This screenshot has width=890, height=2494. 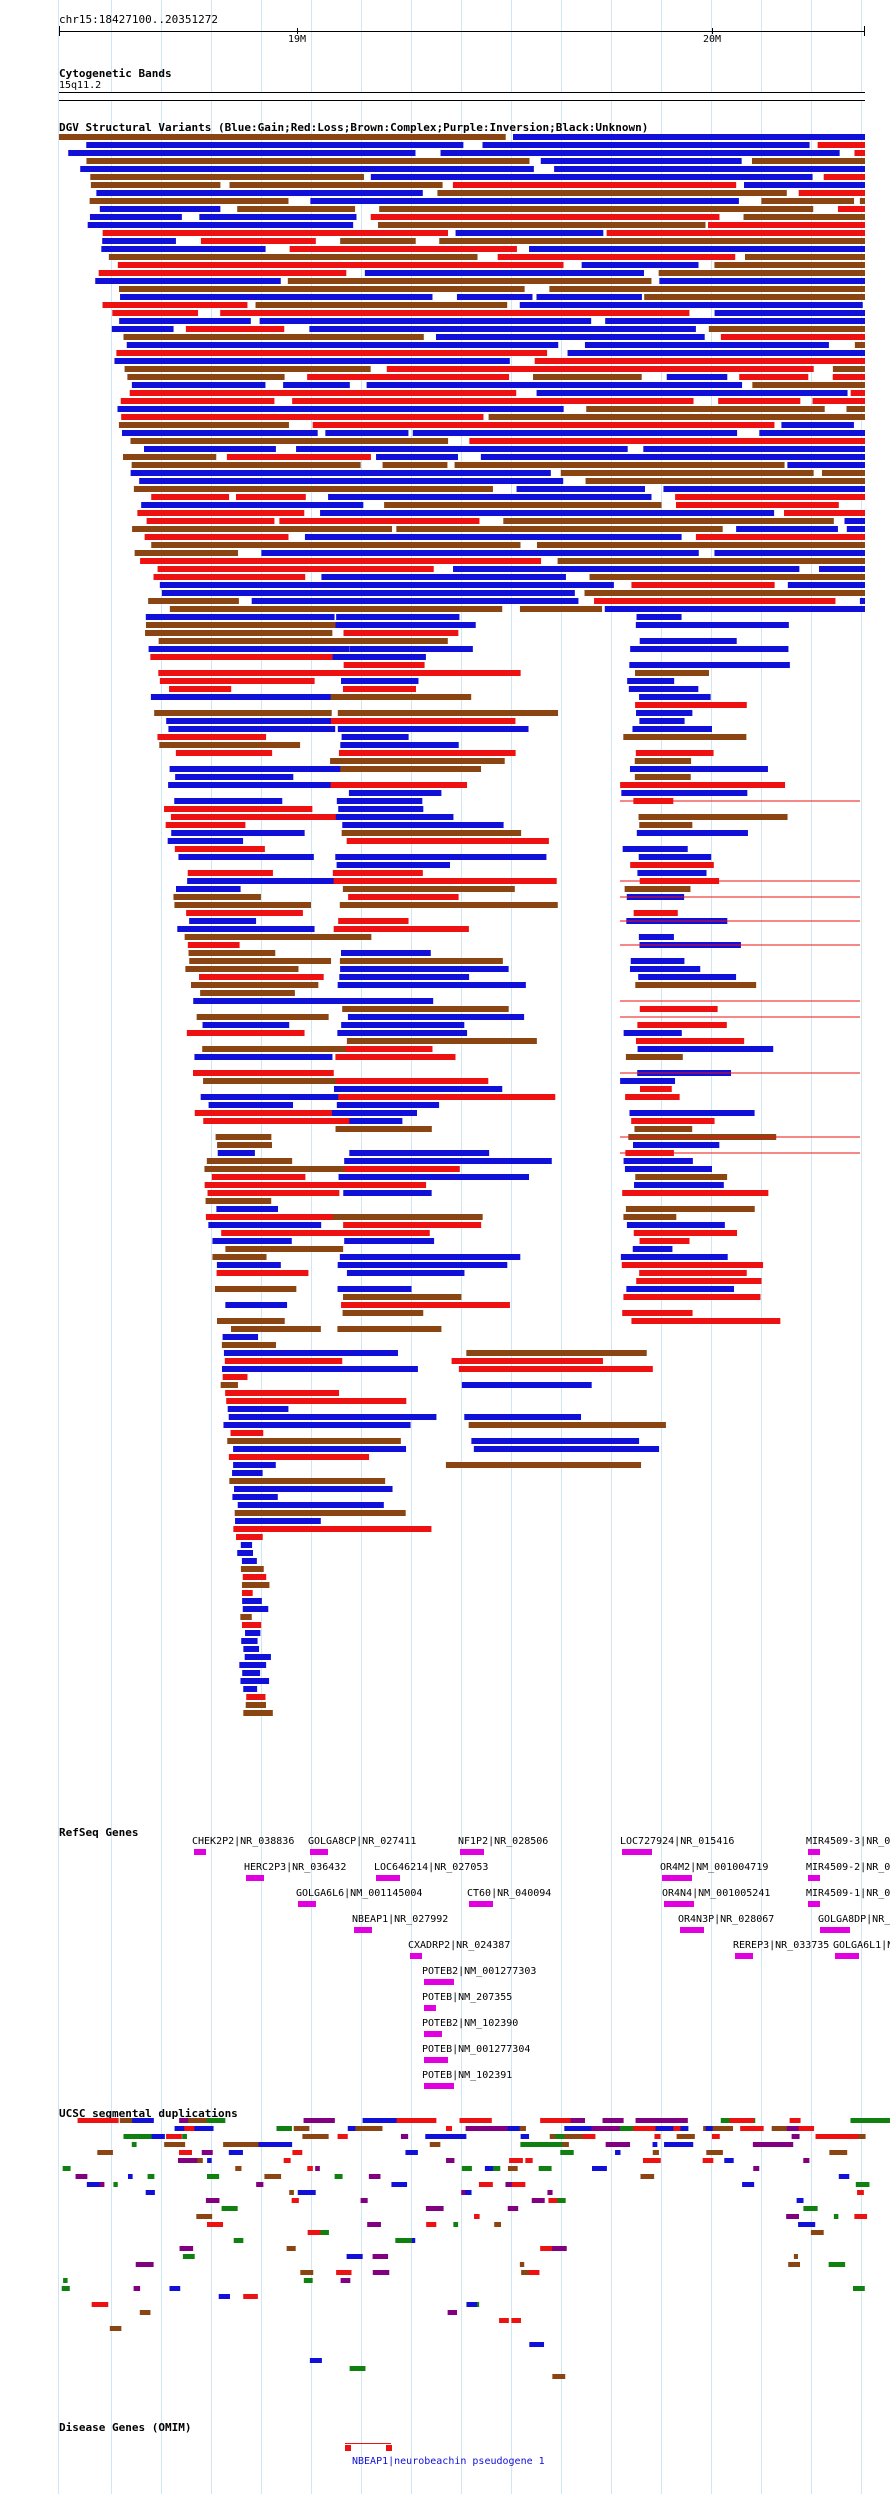 What do you see at coordinates (509, 1893) in the screenshot?
I see `refseq-gene-label: CT60|NR_040094` at bounding box center [509, 1893].